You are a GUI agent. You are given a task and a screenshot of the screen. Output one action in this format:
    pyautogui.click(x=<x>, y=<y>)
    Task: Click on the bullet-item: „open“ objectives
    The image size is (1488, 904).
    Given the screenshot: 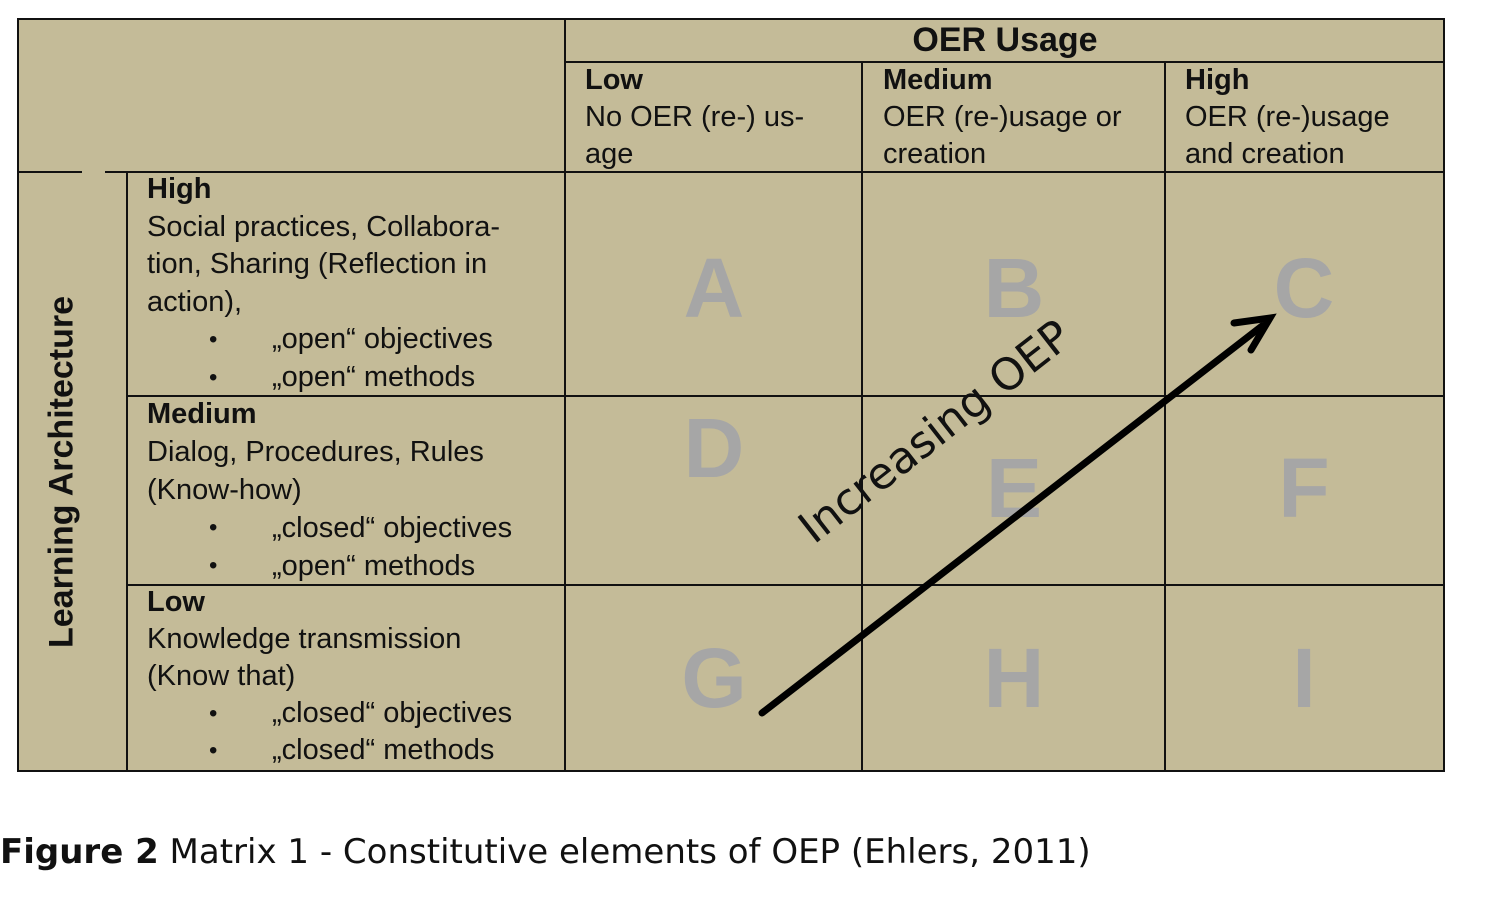 What is the action you would take?
    pyautogui.click(x=352, y=340)
    